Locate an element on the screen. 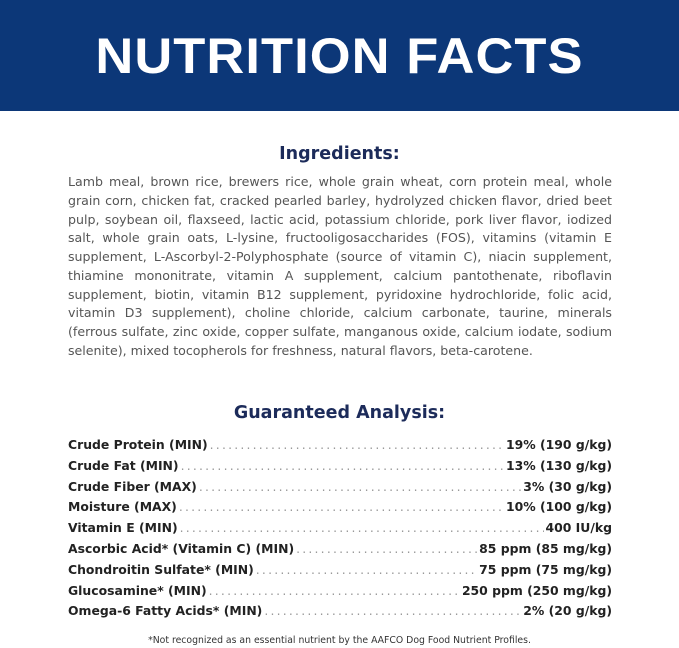 The width and height of the screenshot is (679, 648). analysis-row: Crude Fat (MIN) 13% (130 g/kg) is located at coordinates (340, 468).